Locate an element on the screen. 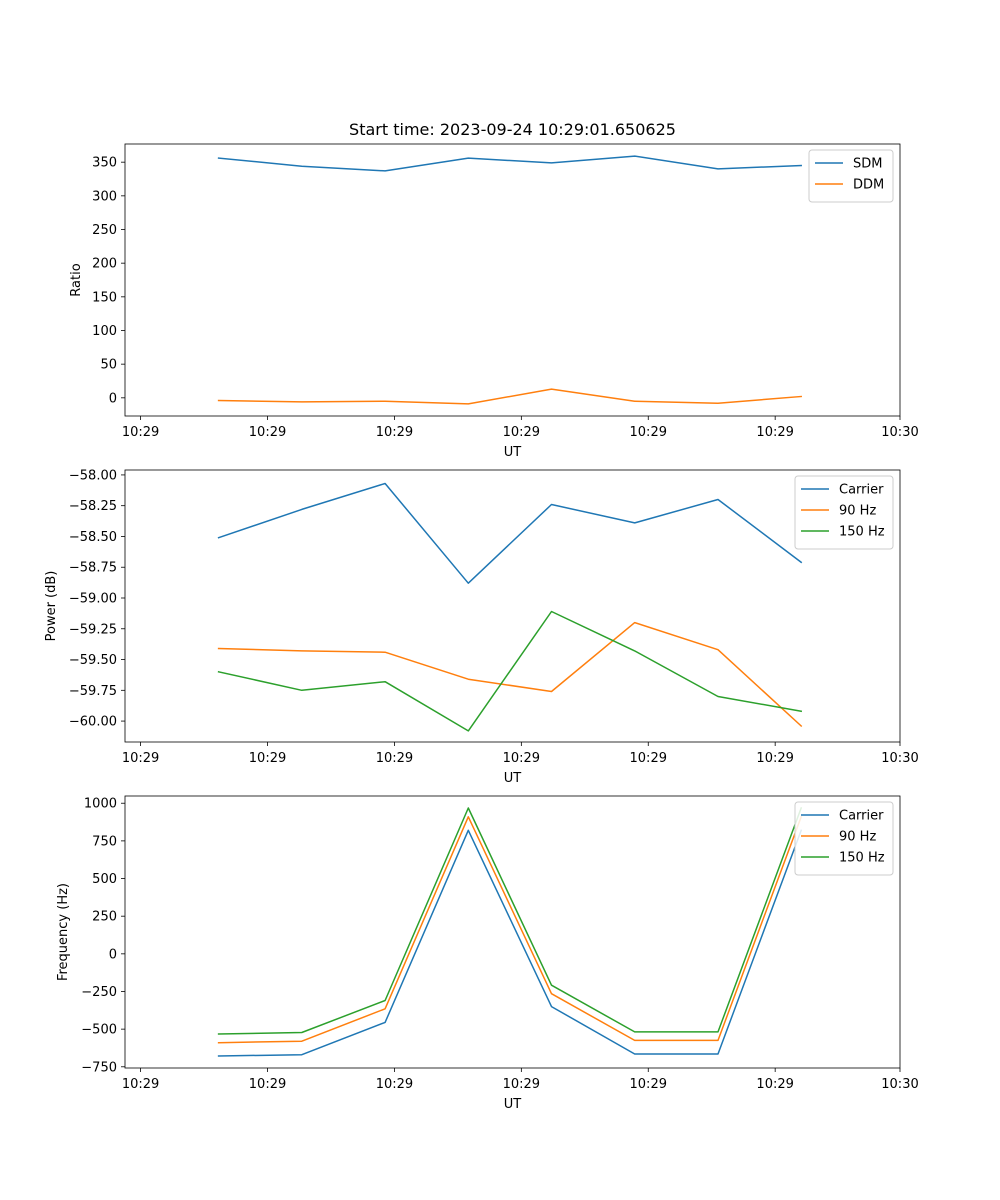 The image size is (1000, 1200). y-tick-label: 300 is located at coordinates (104, 196).